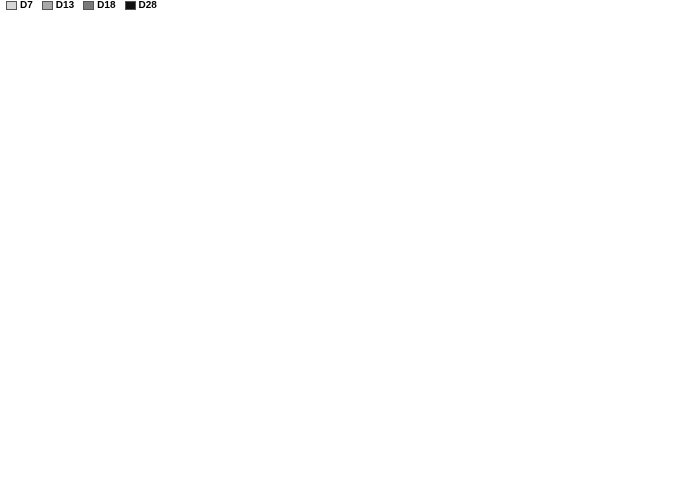 The width and height of the screenshot is (685, 479). Describe the element at coordinates (8, 25) in the screenshot. I see `panel-letter: A` at that location.